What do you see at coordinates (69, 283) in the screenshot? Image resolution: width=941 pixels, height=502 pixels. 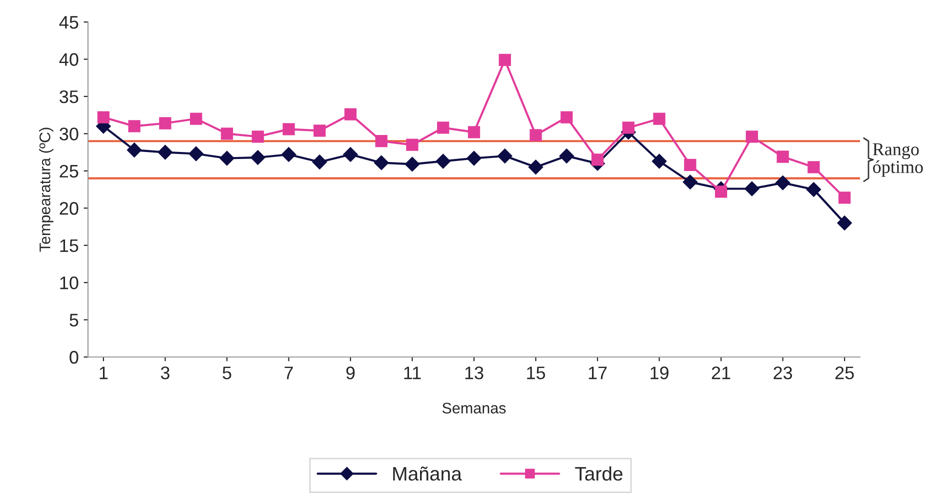 I see `y-tick-label: 10` at bounding box center [69, 283].